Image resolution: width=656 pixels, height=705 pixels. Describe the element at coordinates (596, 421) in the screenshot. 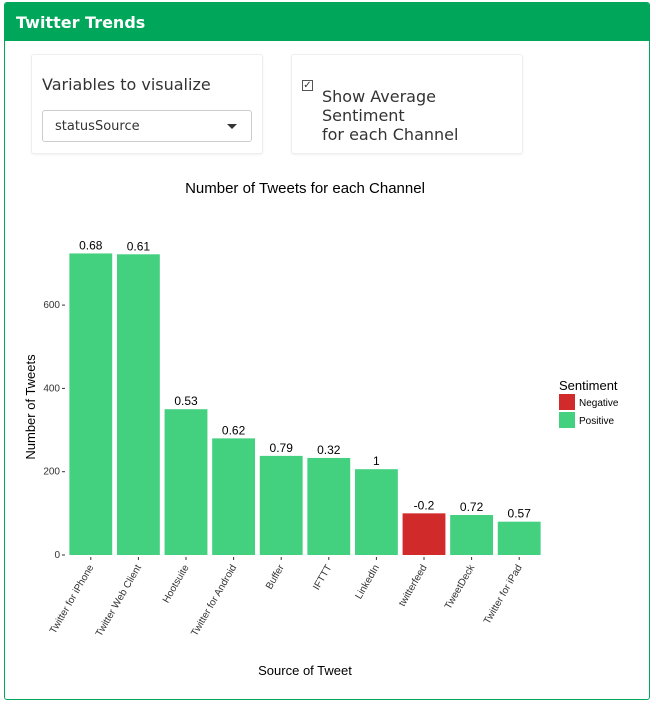

I see `legend-entry-label: Positive` at that location.